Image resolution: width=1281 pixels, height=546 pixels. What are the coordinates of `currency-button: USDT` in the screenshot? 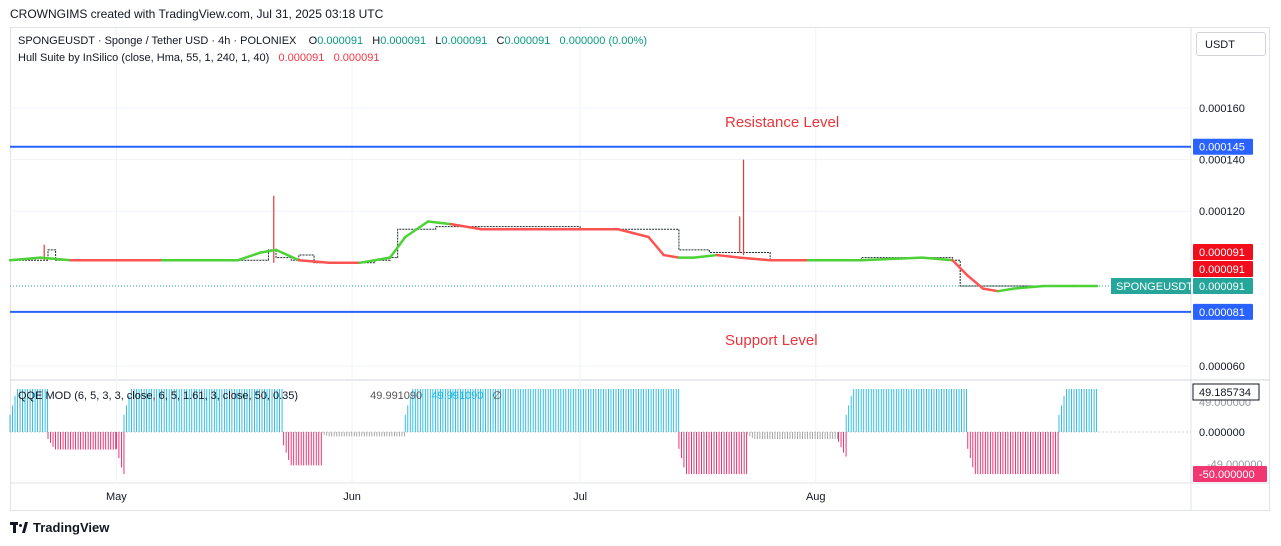 It's located at (1231, 44).